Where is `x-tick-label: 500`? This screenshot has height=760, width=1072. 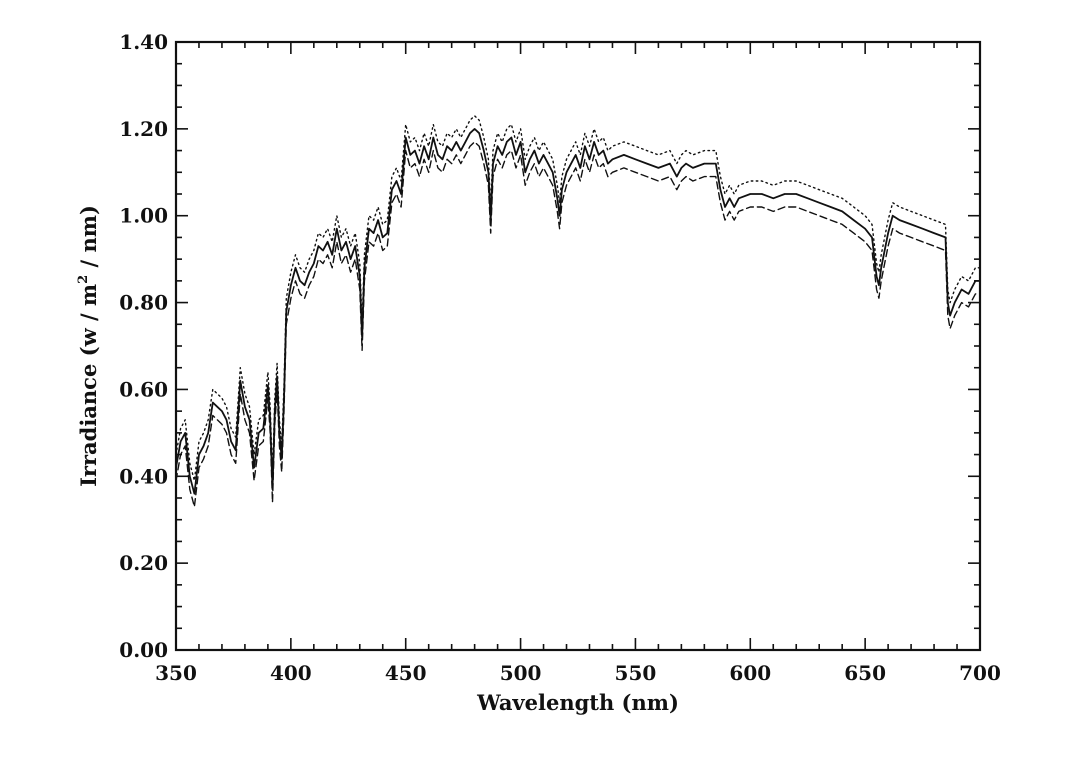 x-tick-label: 500 is located at coordinates (521, 673).